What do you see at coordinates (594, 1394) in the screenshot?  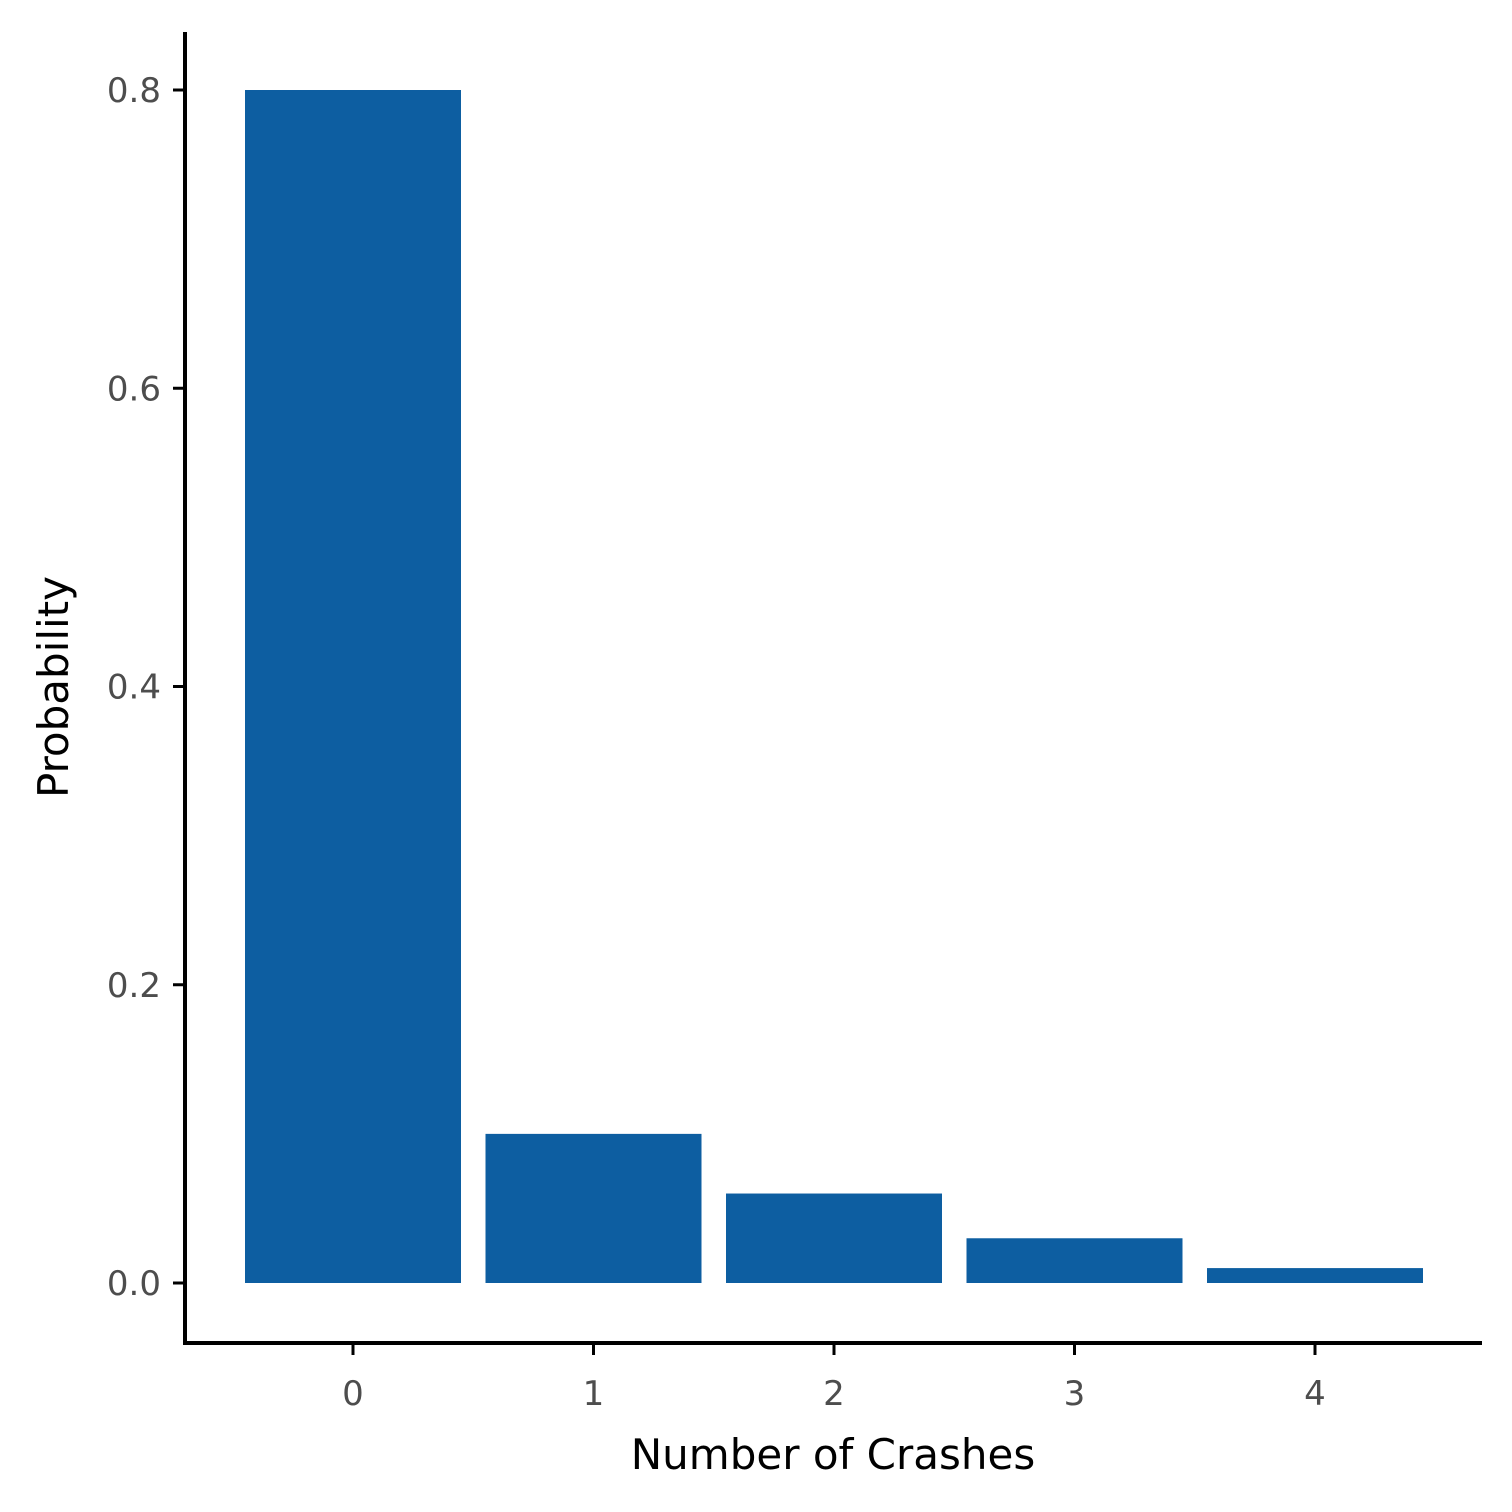 I see `x-tick-label-1: 1` at bounding box center [594, 1394].